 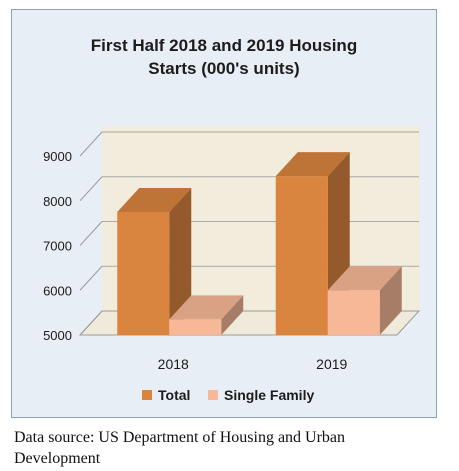 I want to click on y-tick-label: 8000, so click(x=57, y=201).